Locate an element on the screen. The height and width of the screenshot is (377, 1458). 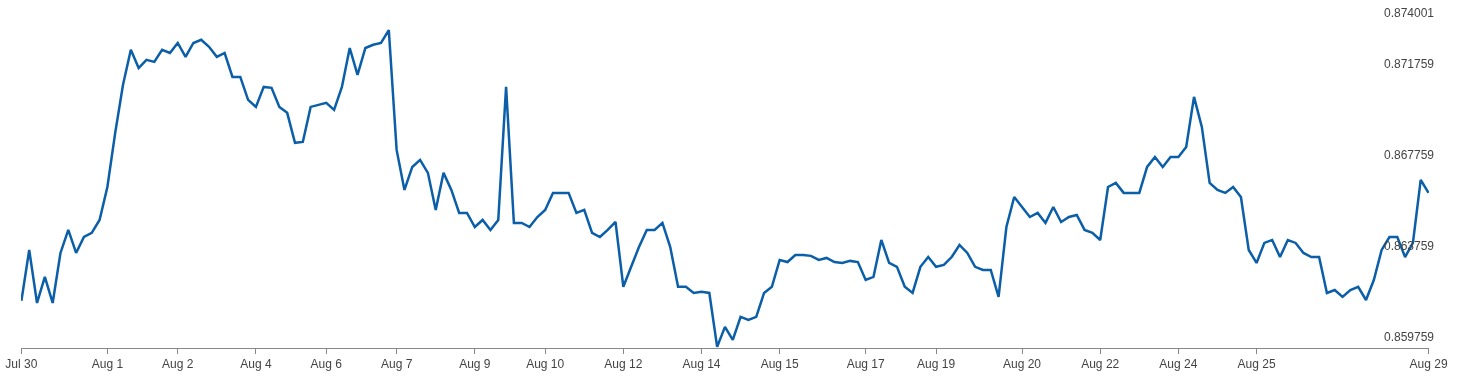
y-tick-label: 0.867759 is located at coordinates (1409, 155).